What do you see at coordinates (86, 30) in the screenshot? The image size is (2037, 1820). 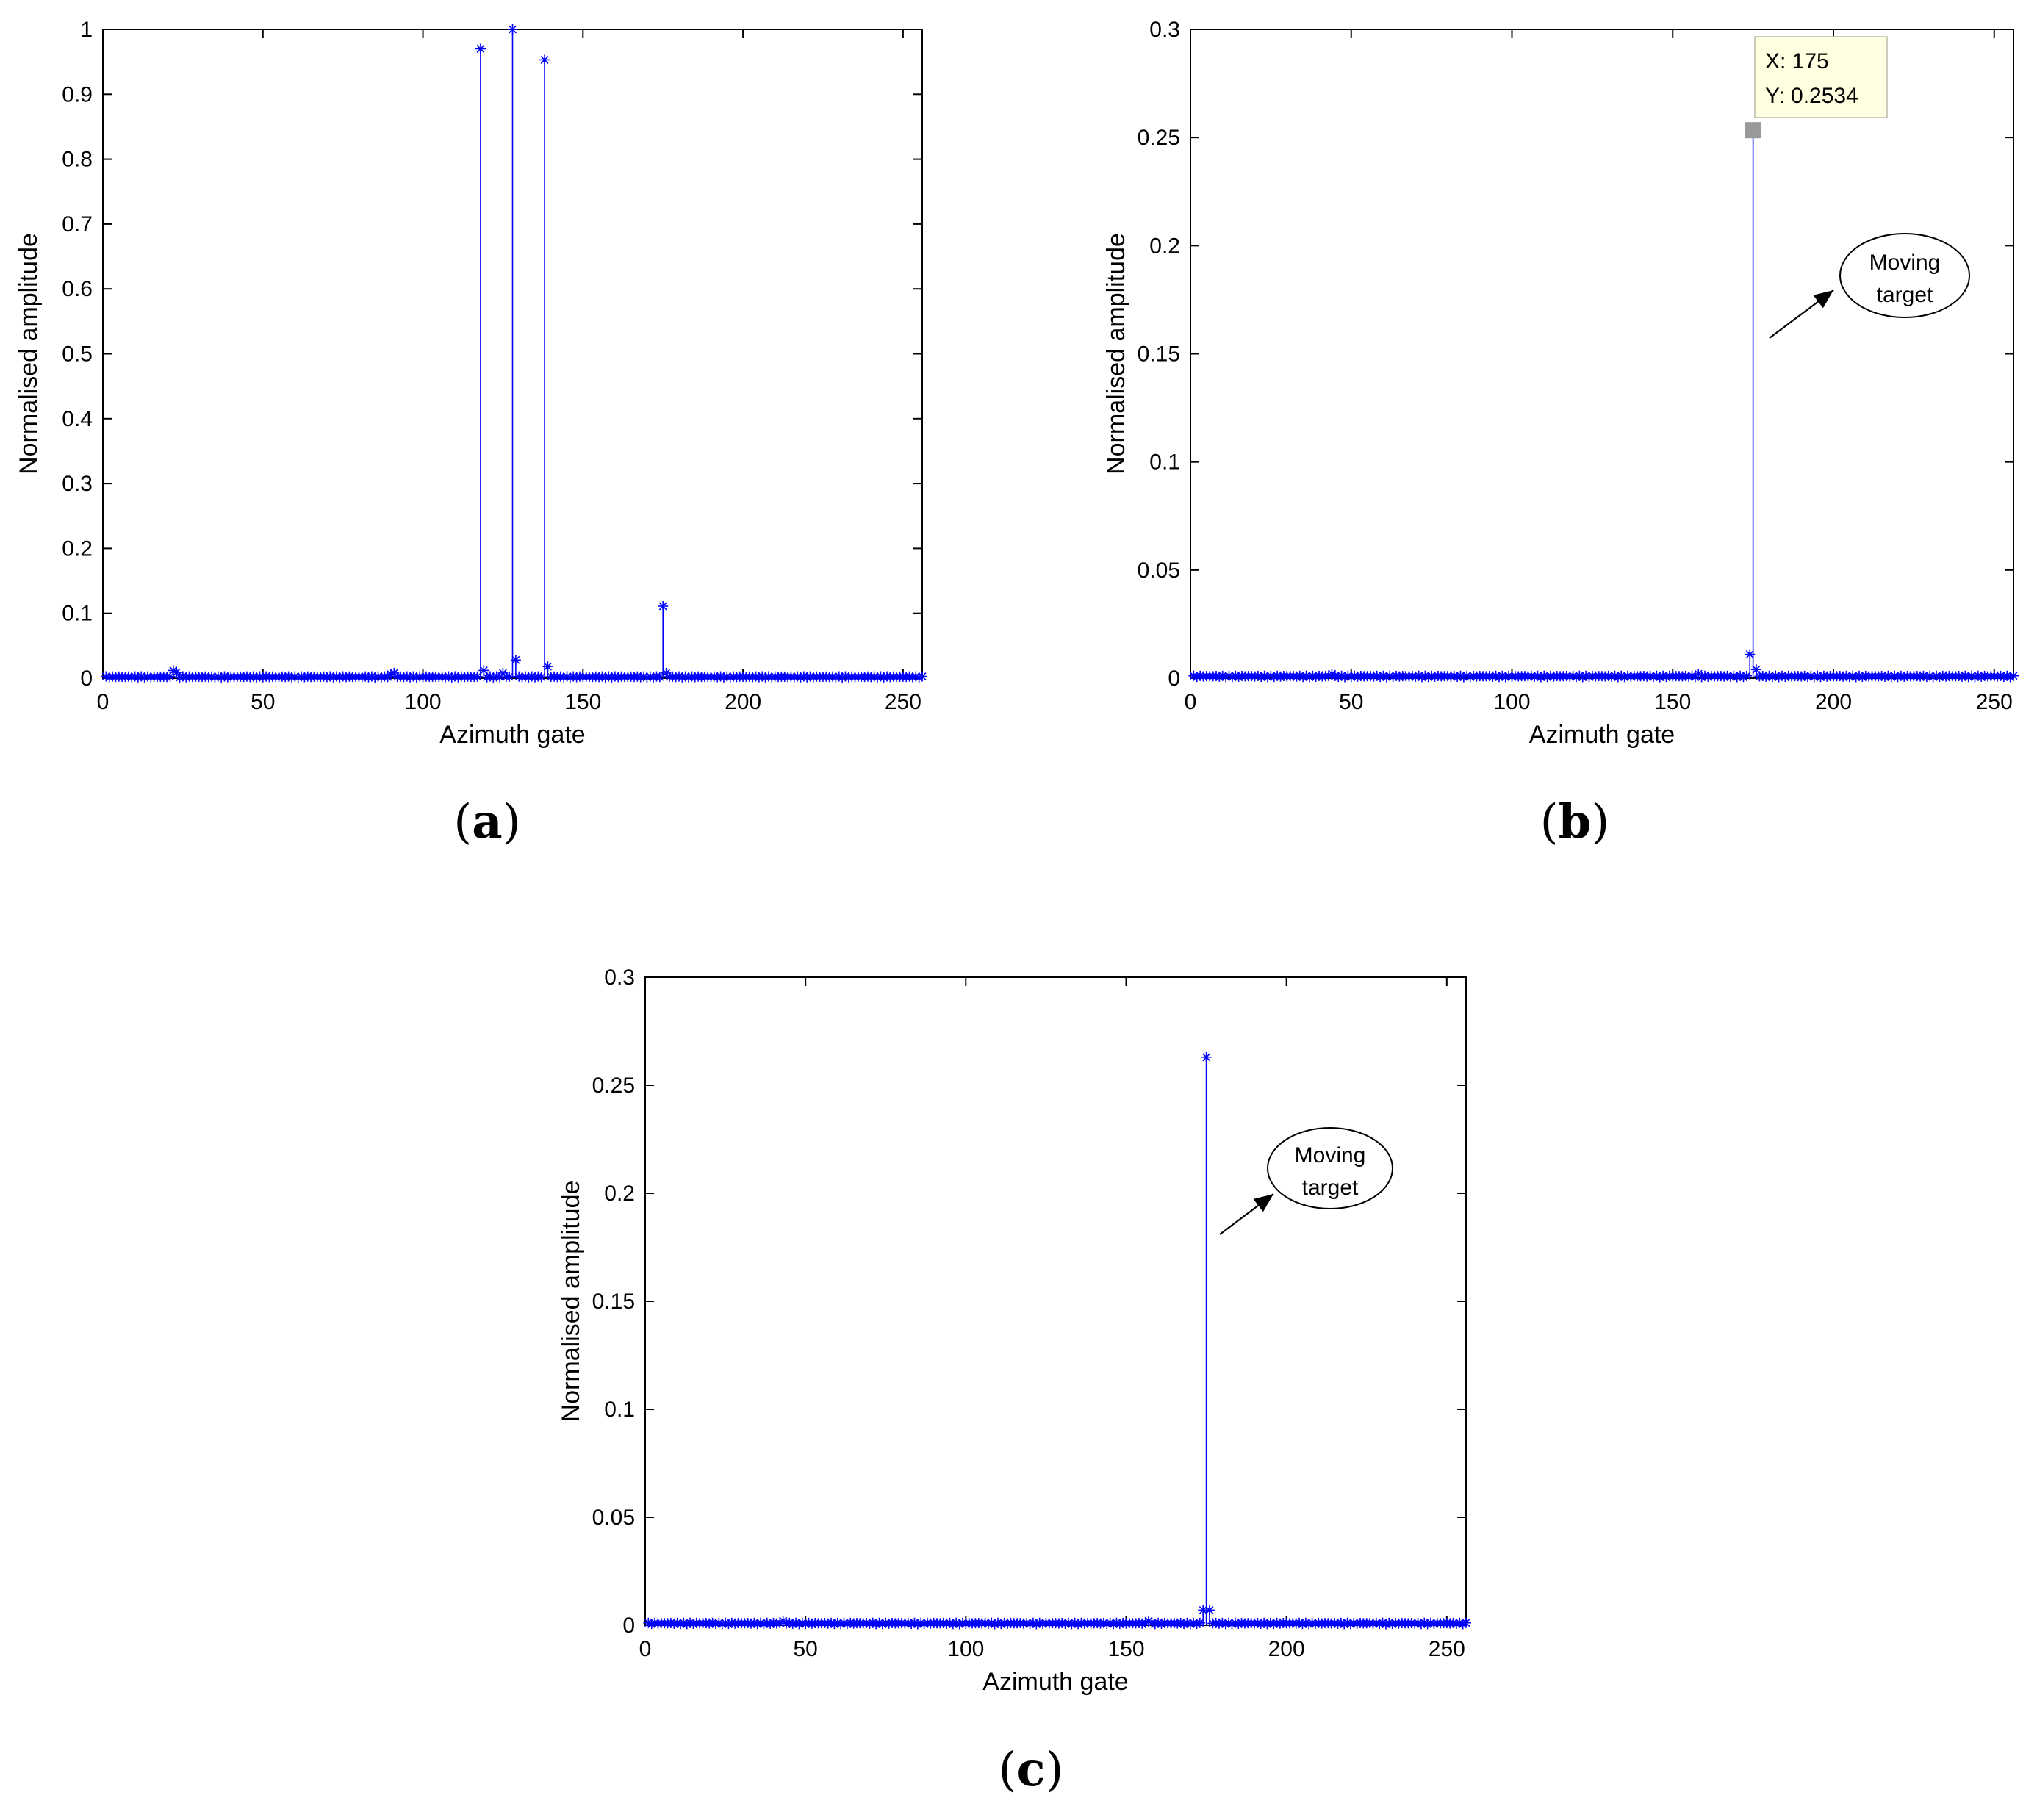 I see `y-tick-label: 1` at bounding box center [86, 30].